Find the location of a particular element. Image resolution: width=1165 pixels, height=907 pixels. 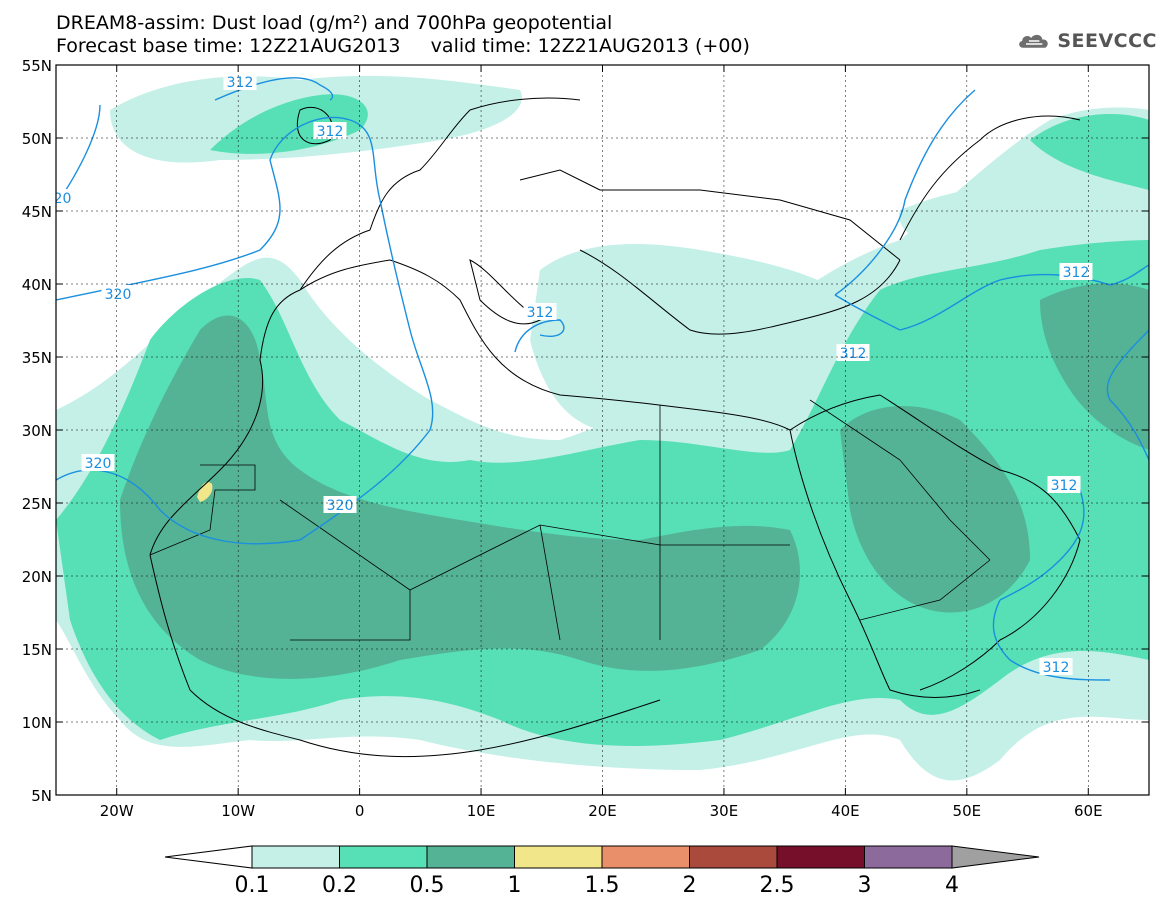

lon-label: 50E is located at coordinates (967, 811).